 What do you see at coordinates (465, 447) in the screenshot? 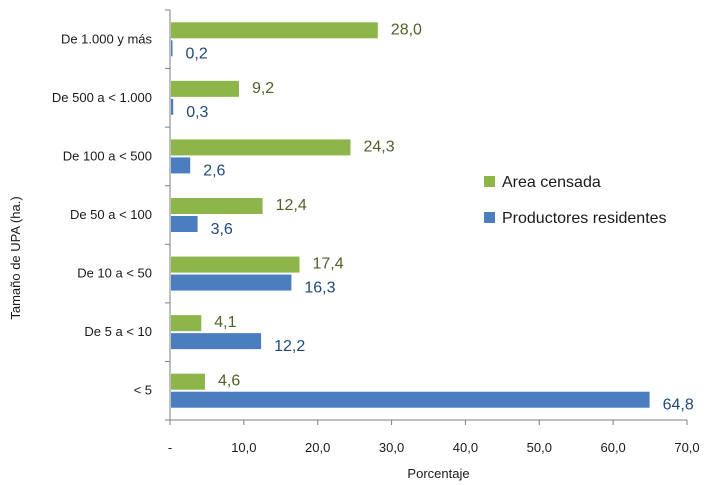
I see `x-tick-label: 40,0` at bounding box center [465, 447].